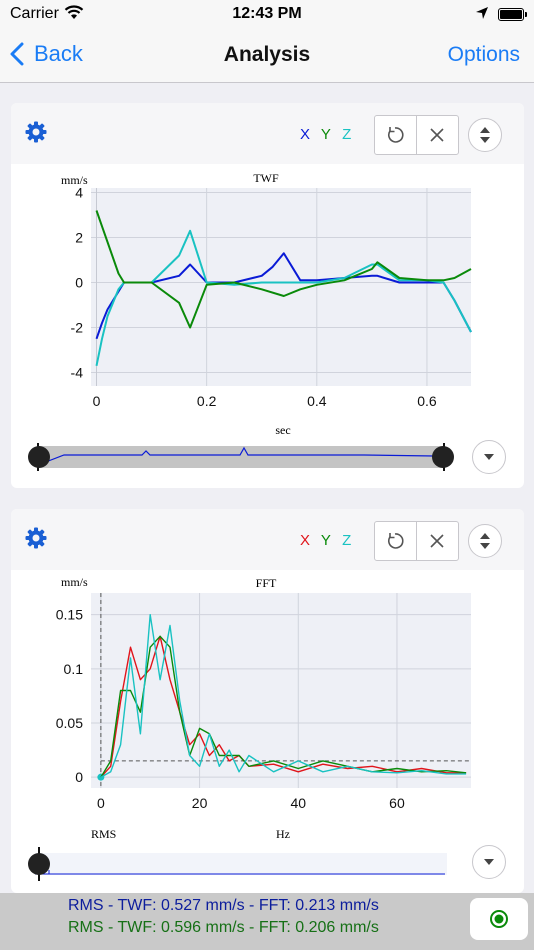 Image resolution: width=534 pixels, height=950 pixels. Describe the element at coordinates (241, 864) in the screenshot. I see `fft-overview` at that location.